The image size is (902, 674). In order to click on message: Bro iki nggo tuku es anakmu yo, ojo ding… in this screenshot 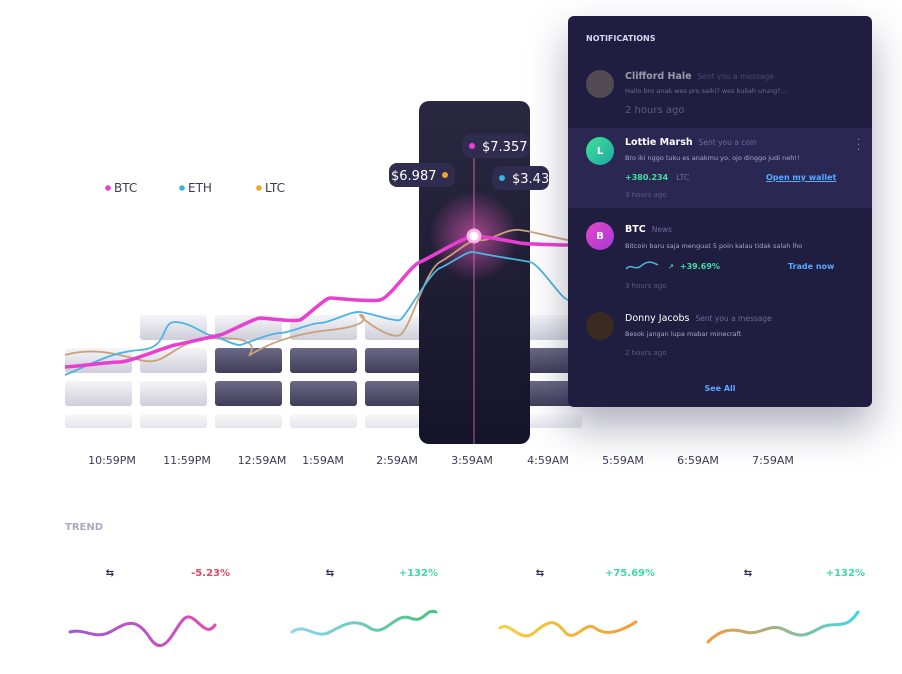, I will do `click(712, 158)`.